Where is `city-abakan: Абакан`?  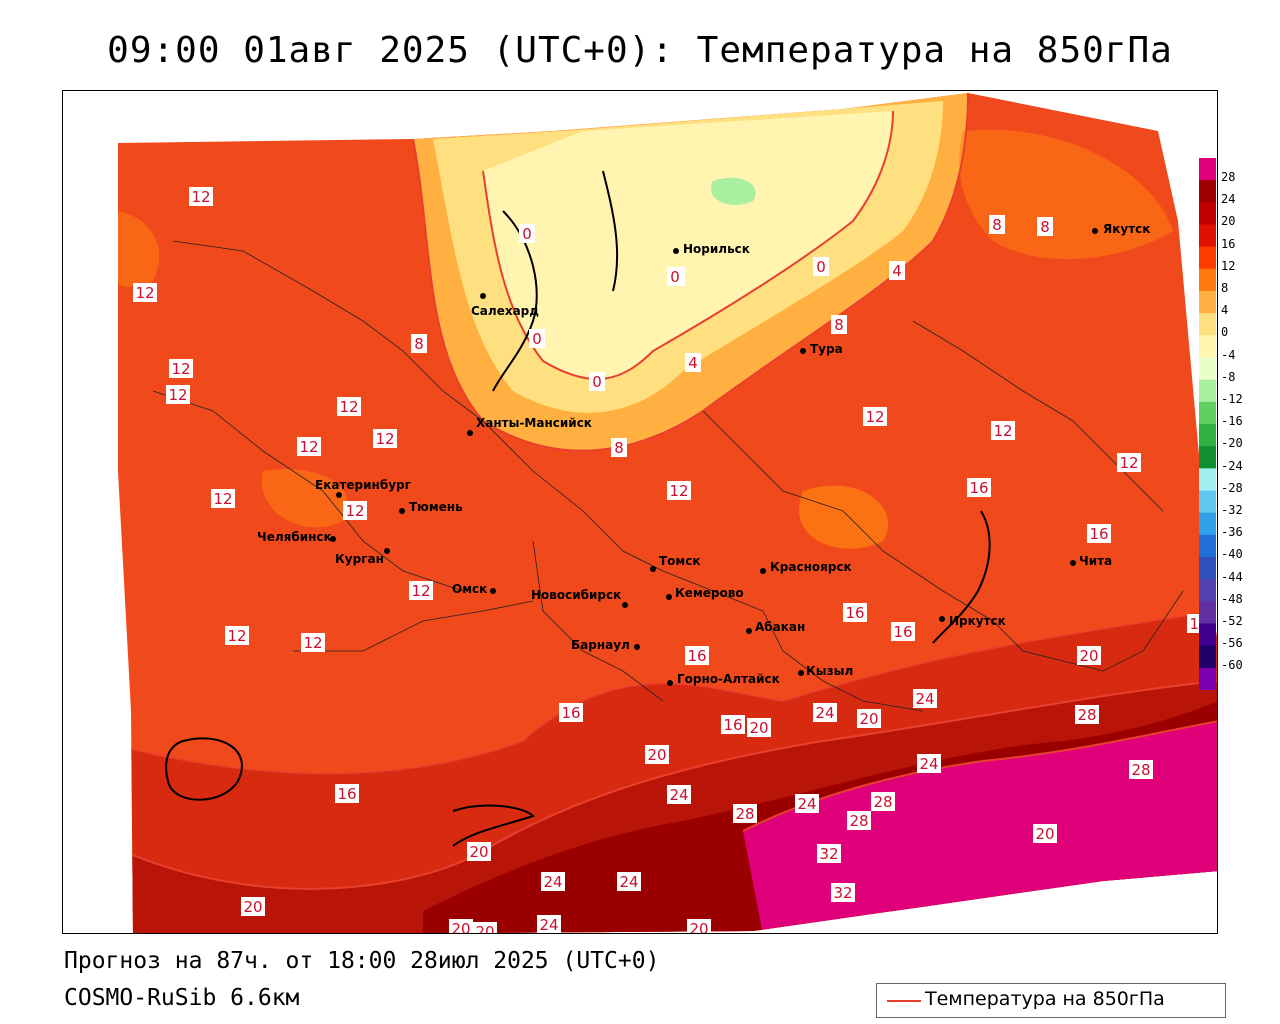
city-abakan: Абакан is located at coordinates (775, 627).